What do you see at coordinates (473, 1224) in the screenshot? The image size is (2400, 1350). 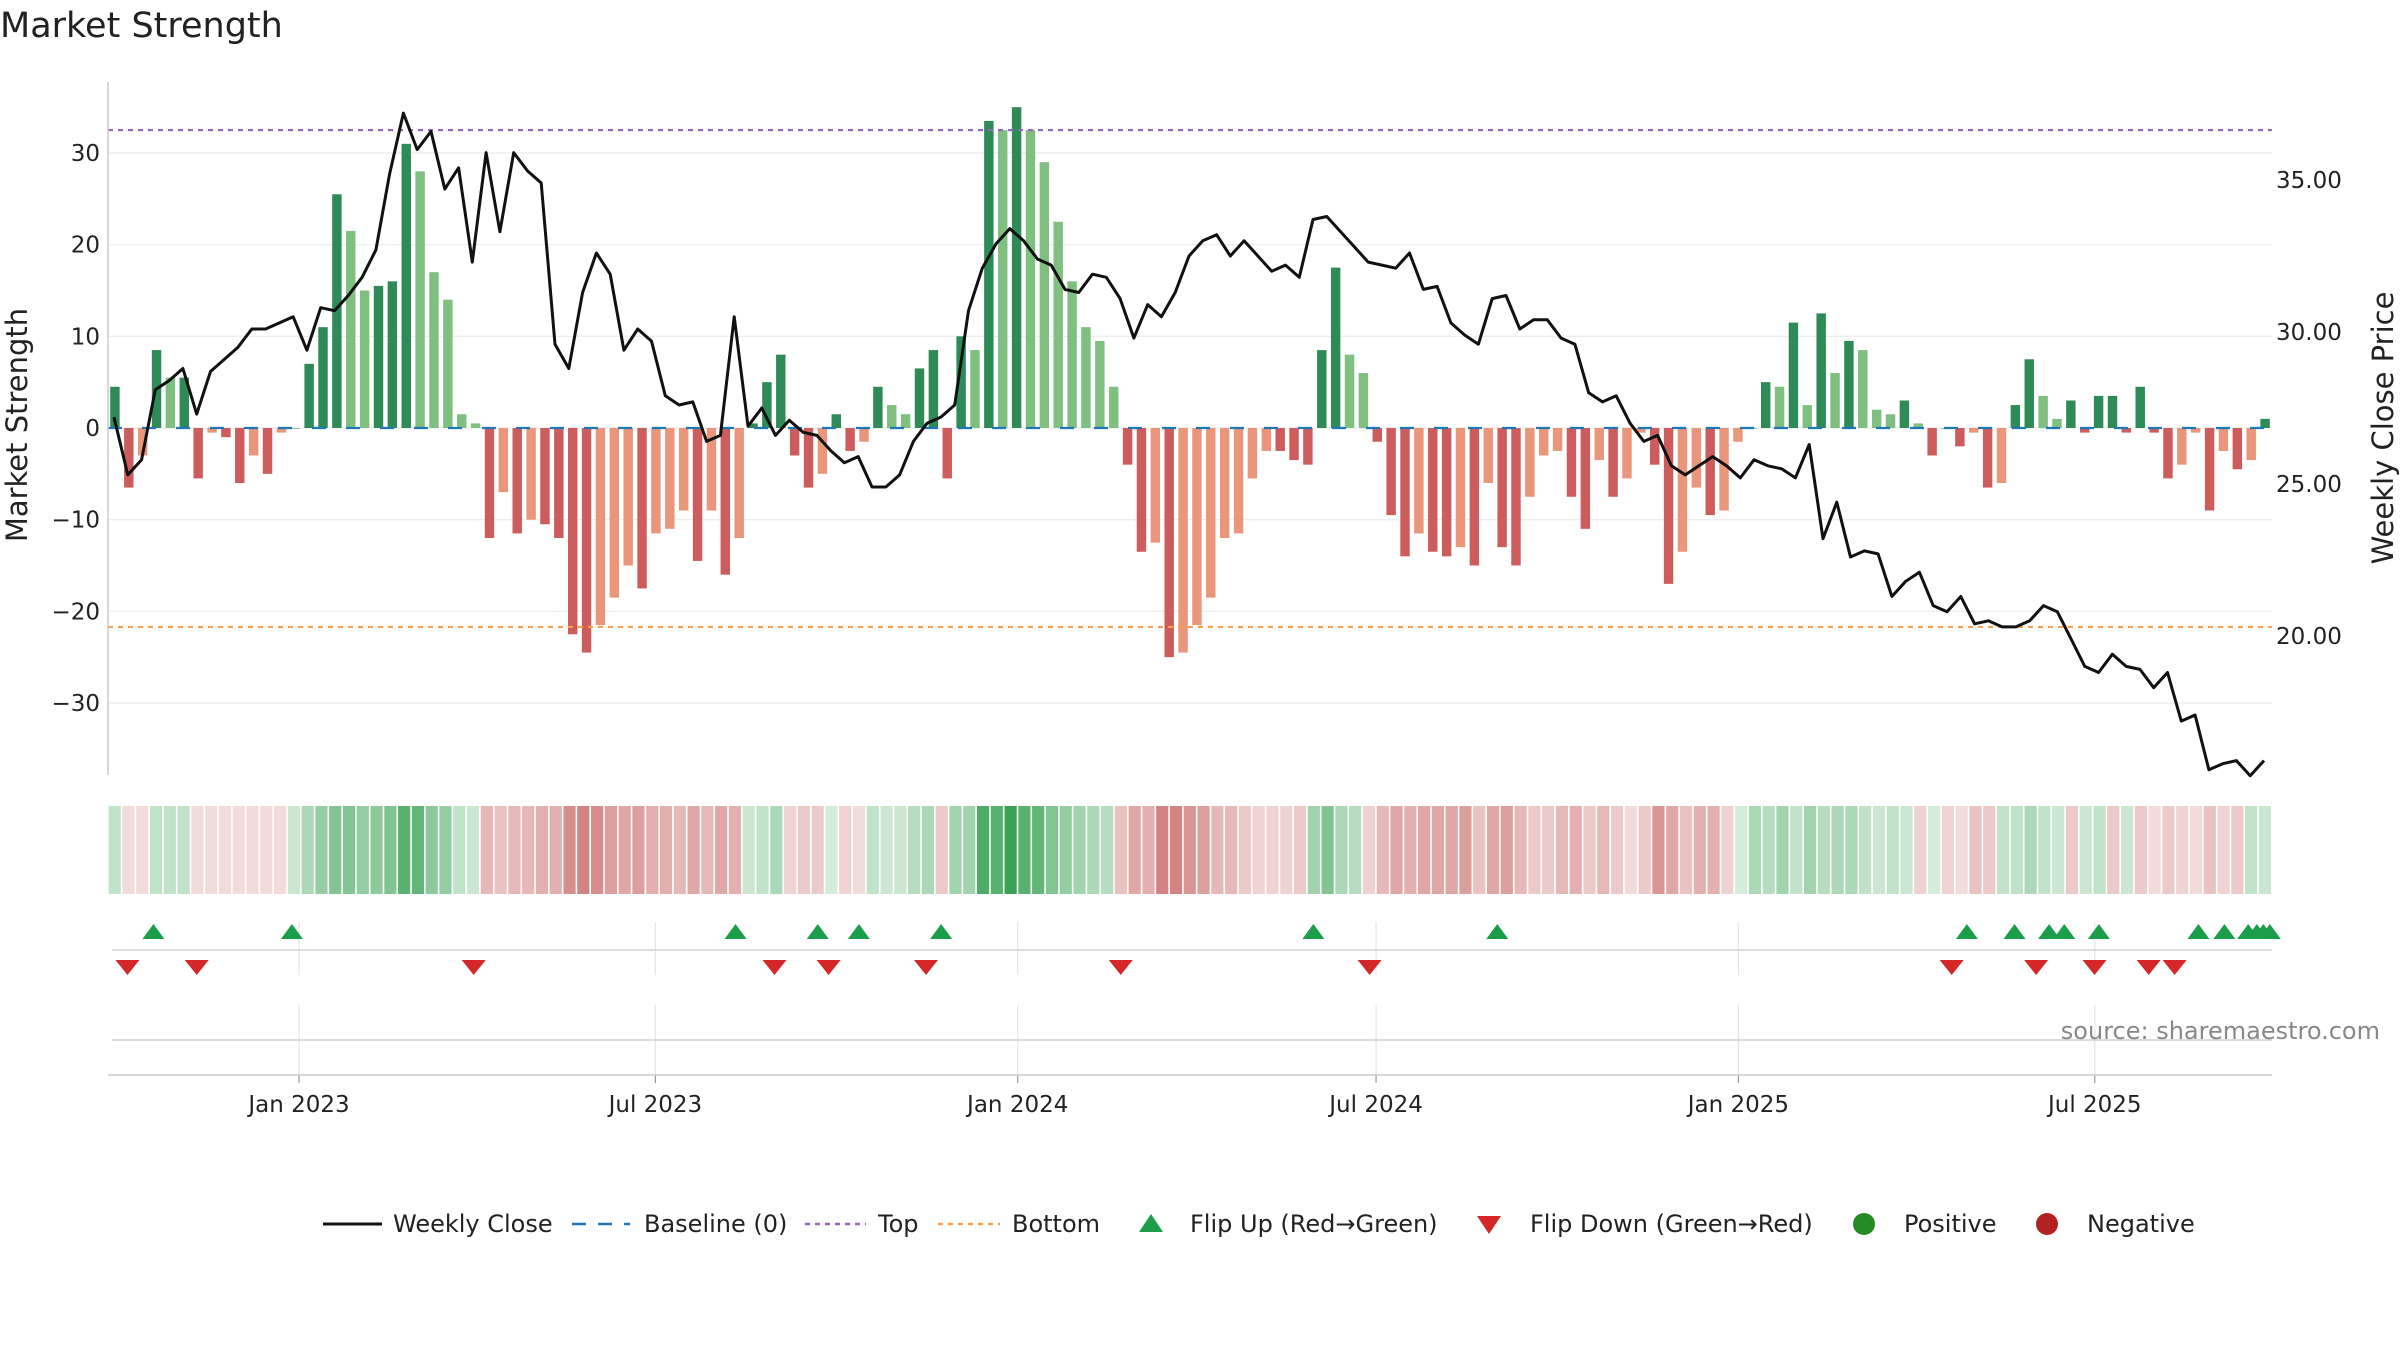 I see `legend-weekly-close-label: Weekly Close` at bounding box center [473, 1224].